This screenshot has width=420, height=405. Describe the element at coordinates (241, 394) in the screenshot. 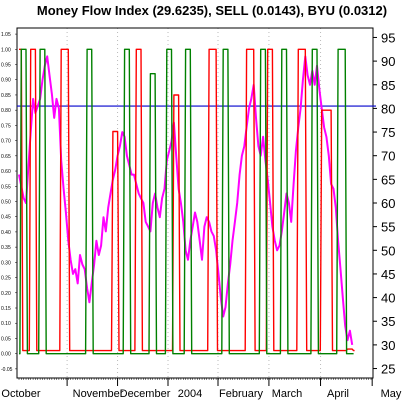

I see `x-tick-label: February` at that location.